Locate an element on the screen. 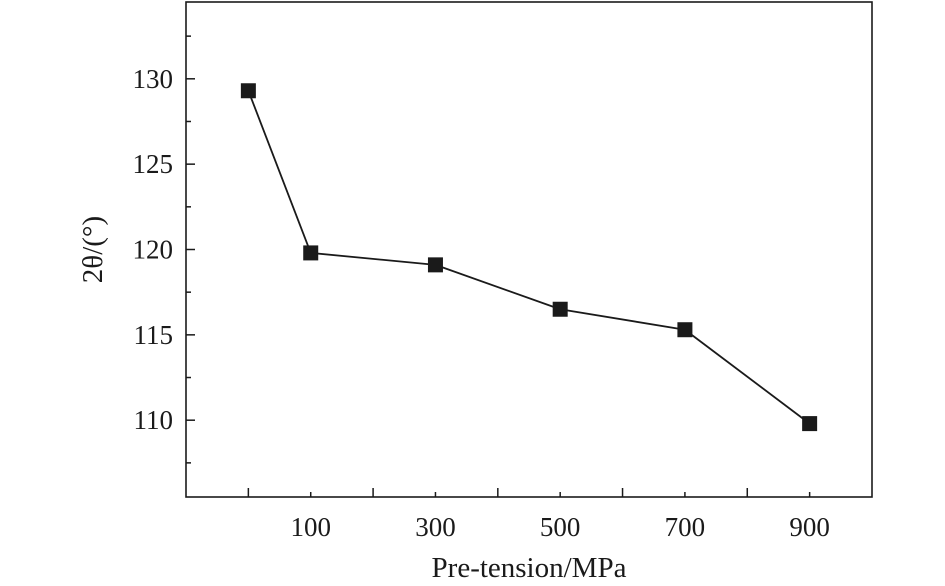 Image resolution: width=945 pixels, height=586 pixels. x-axis-title: Pre-tension/MPa is located at coordinates (529, 568).